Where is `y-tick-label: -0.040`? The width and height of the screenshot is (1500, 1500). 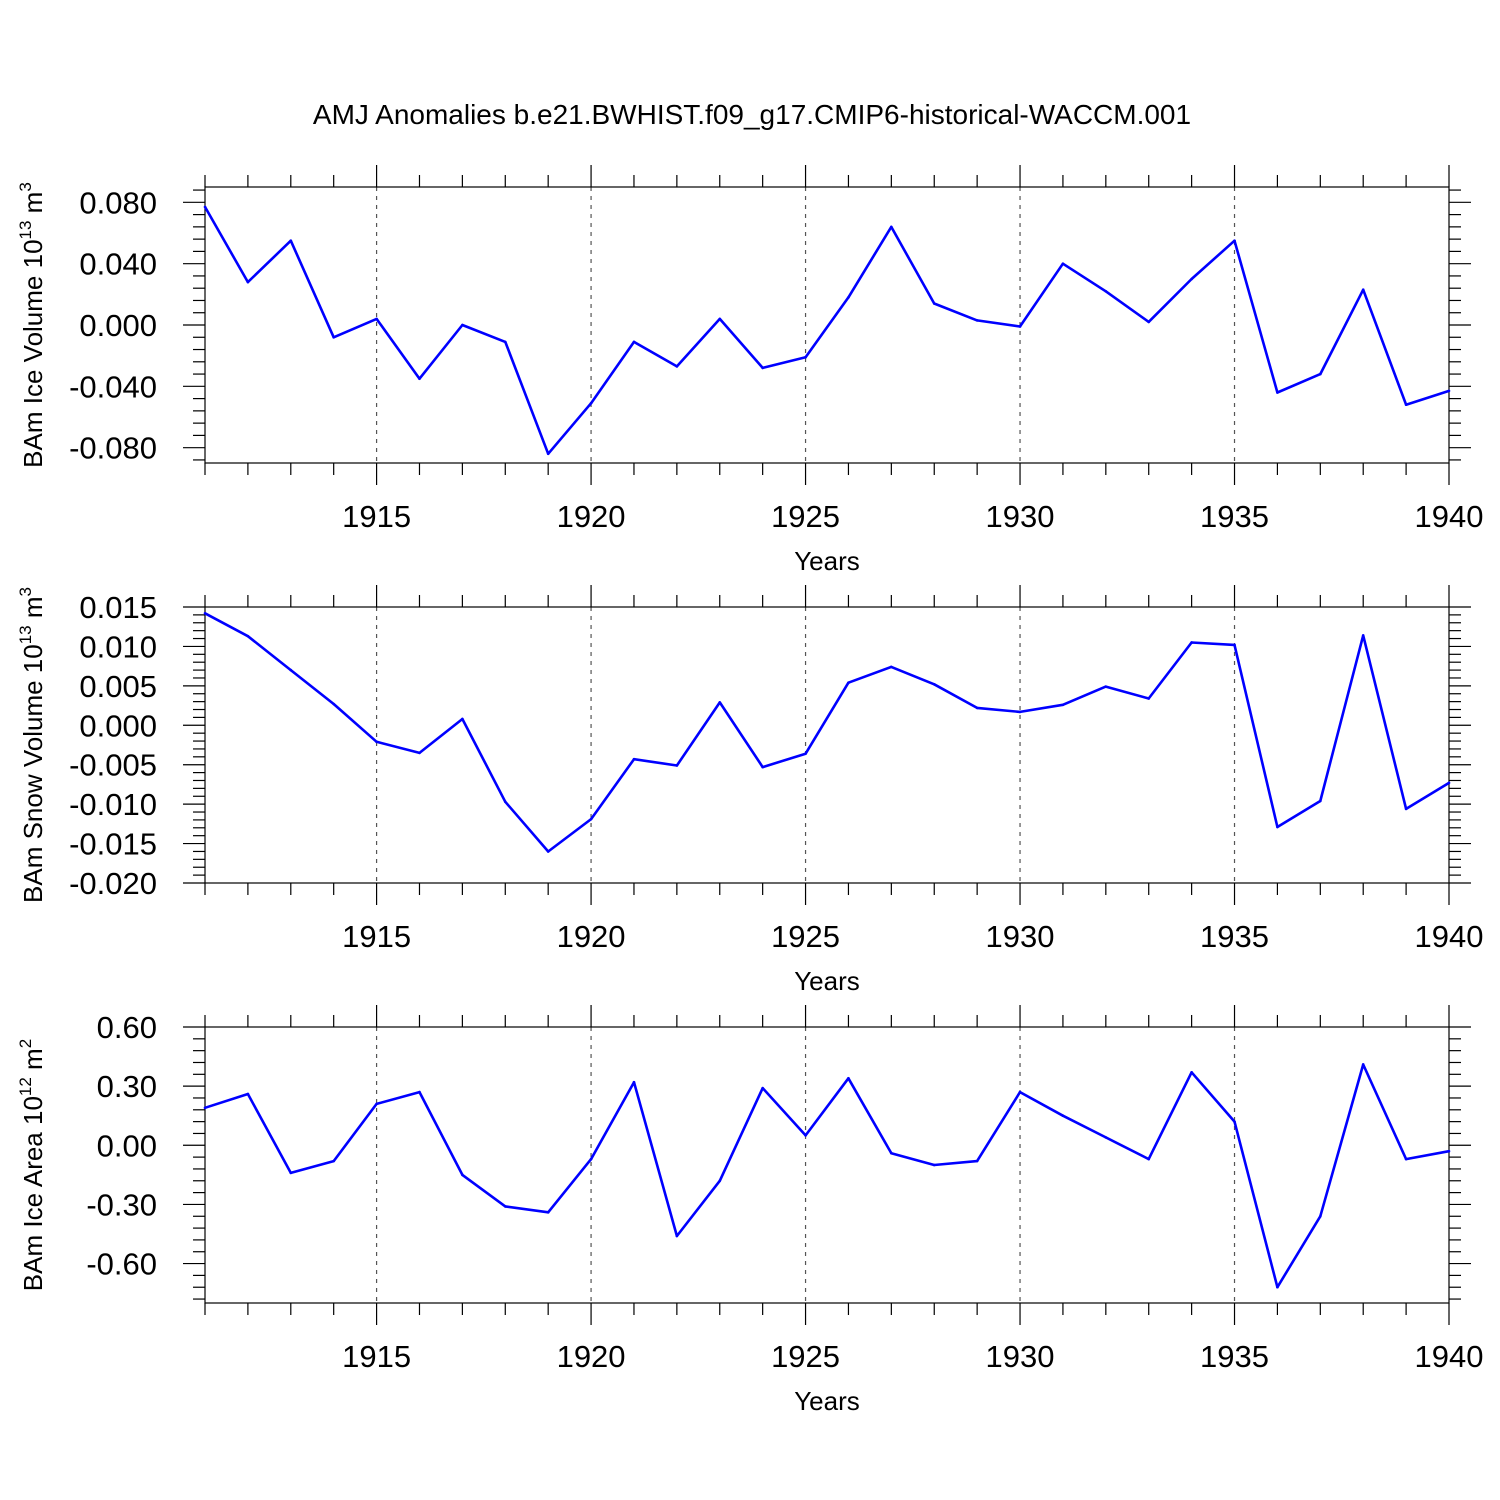
y-tick-label: -0.040 is located at coordinates (113, 386).